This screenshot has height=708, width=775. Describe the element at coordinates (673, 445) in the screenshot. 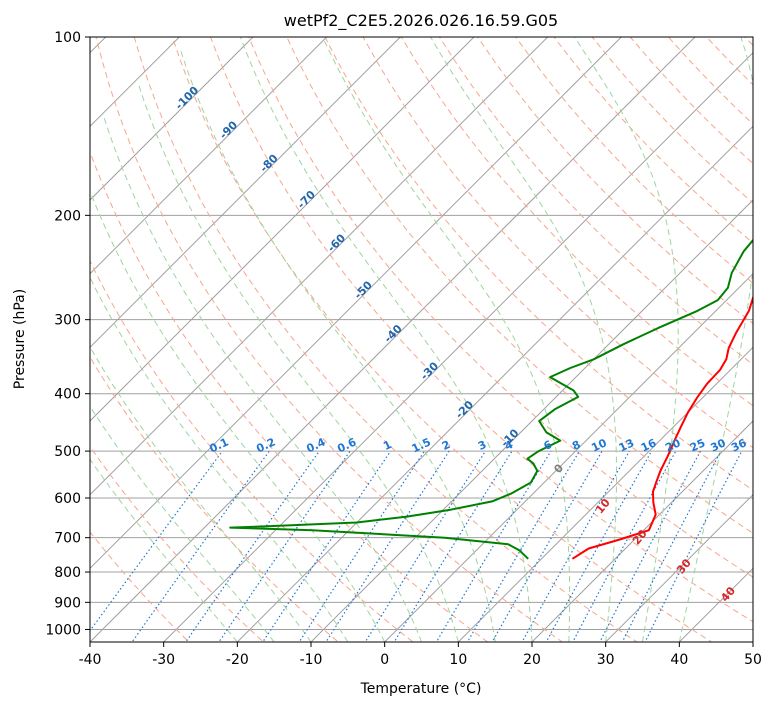

I see `mixing-ratio-label: 20` at that location.